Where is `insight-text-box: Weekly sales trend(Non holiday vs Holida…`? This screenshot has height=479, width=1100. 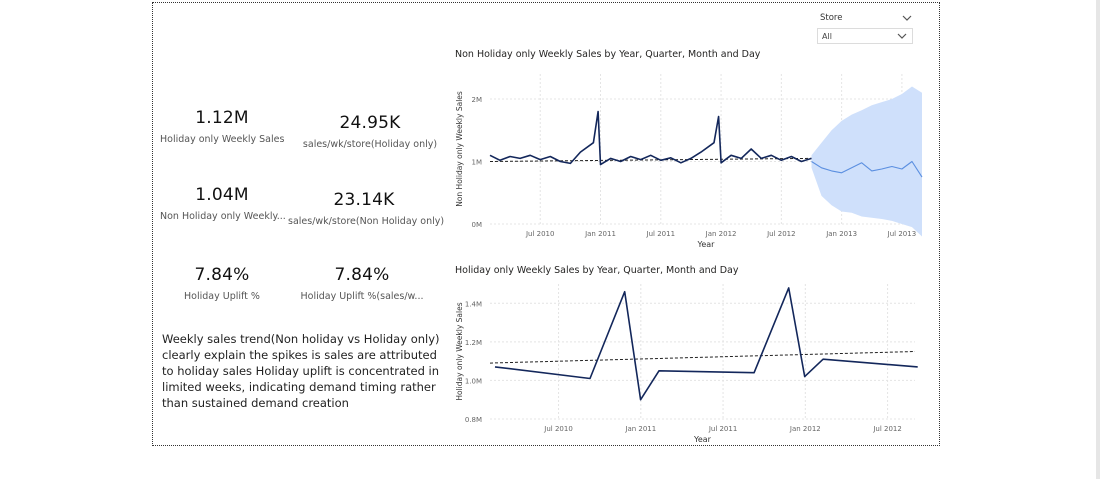
insight-text-box: Weekly sales trend(Non holiday vs Holida… is located at coordinates (301, 371).